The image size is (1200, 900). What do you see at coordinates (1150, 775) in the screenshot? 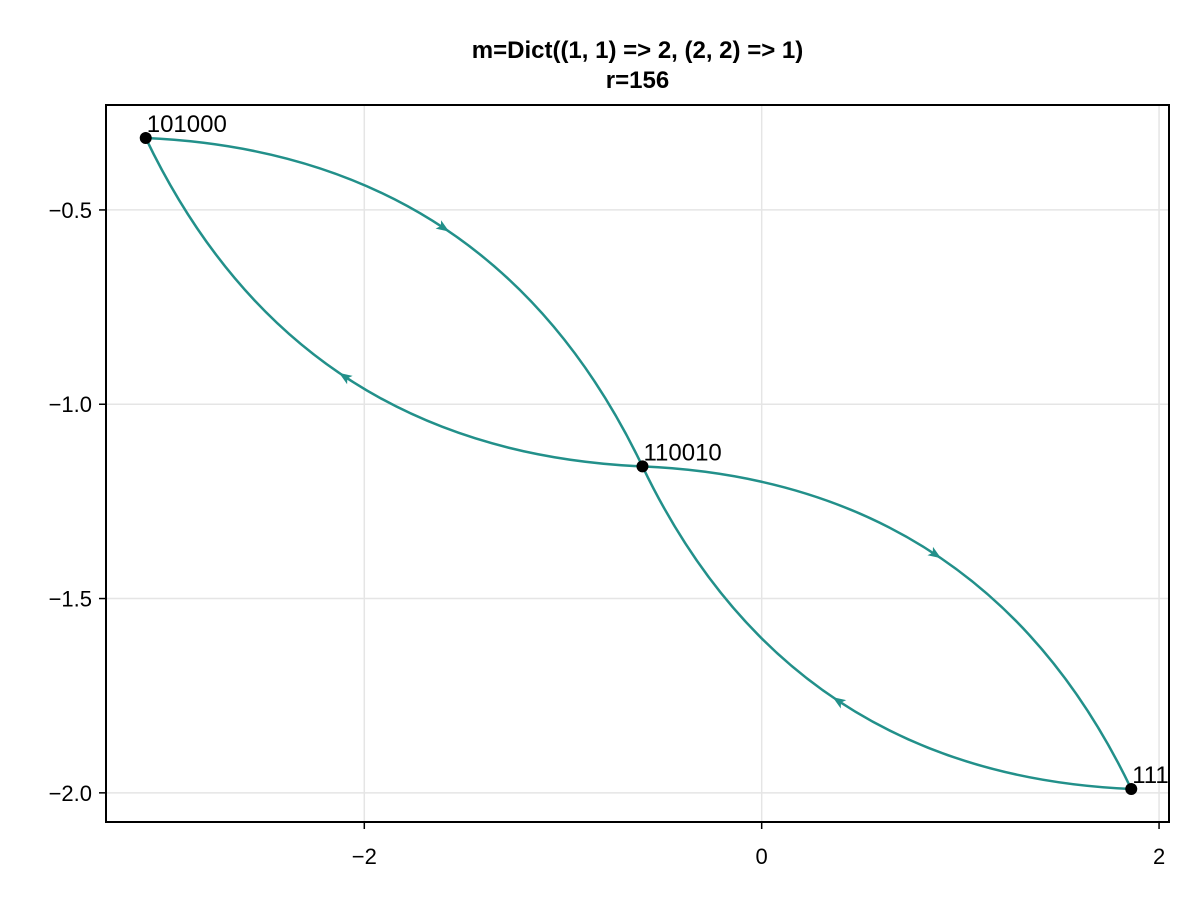
I see `node-label: 111` at bounding box center [1150, 775].